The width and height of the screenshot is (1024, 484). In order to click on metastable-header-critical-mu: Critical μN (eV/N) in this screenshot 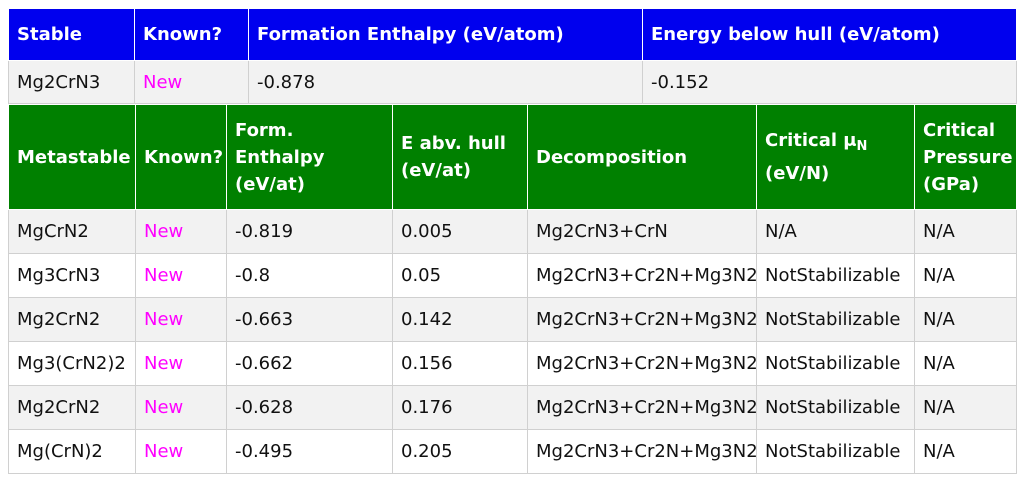, I will do `click(835, 157)`.